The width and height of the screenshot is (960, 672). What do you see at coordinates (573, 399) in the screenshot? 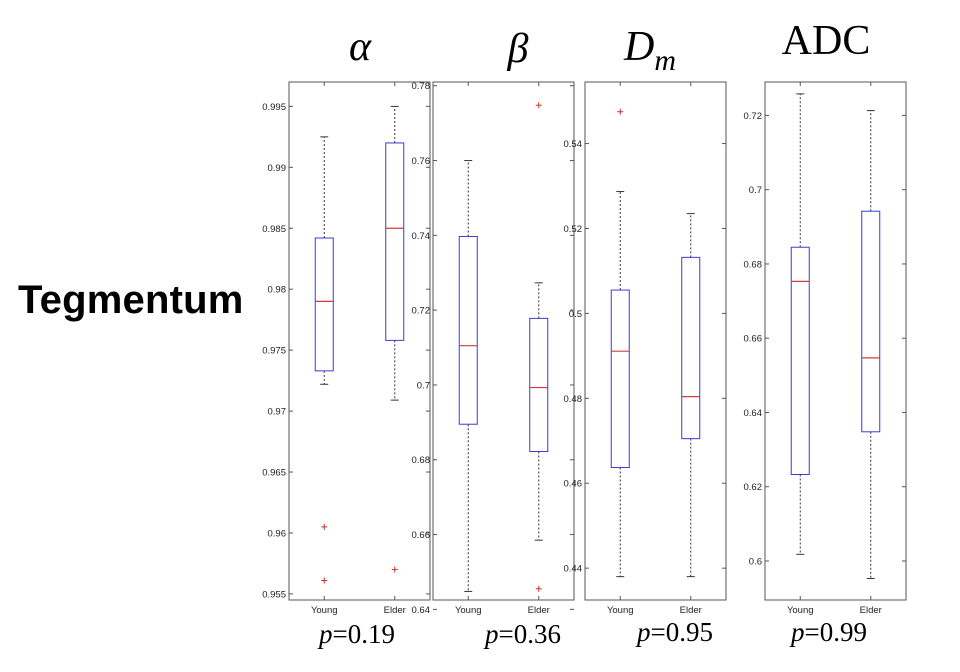
I see `y-tick-label: 0.48` at bounding box center [573, 399].